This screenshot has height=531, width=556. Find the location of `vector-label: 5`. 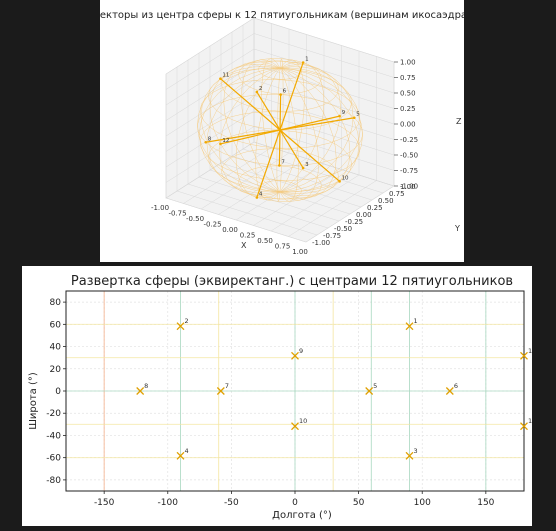

vector-label: 5 is located at coordinates (358, 115).